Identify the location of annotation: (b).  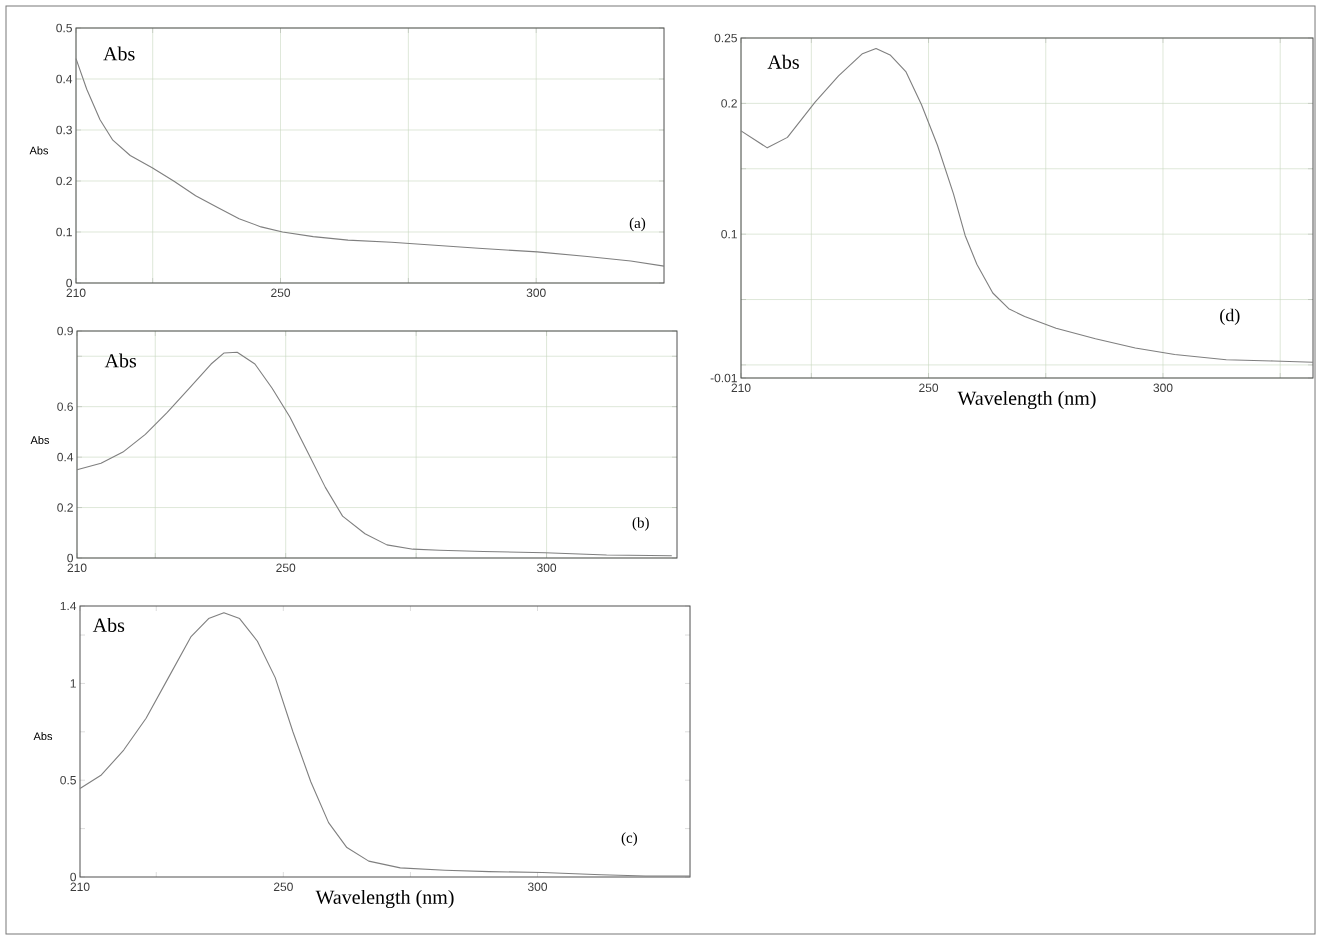
(640, 524).